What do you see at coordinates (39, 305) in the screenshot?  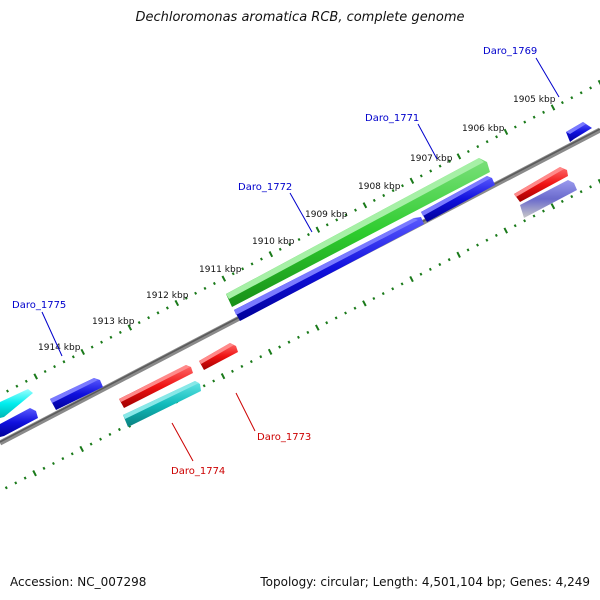 I see `label-daro-1775: Daro_1775` at bounding box center [39, 305].